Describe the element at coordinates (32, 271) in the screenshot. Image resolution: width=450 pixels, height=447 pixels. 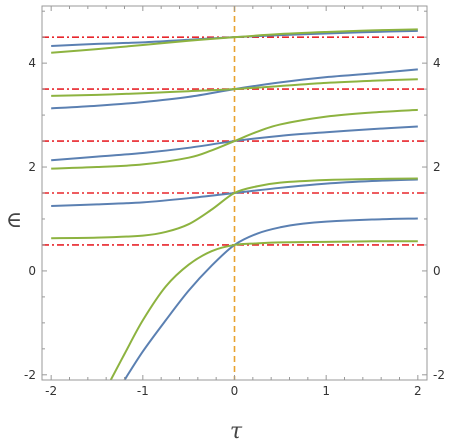
I see `y-tick-label-left: 0` at that location.